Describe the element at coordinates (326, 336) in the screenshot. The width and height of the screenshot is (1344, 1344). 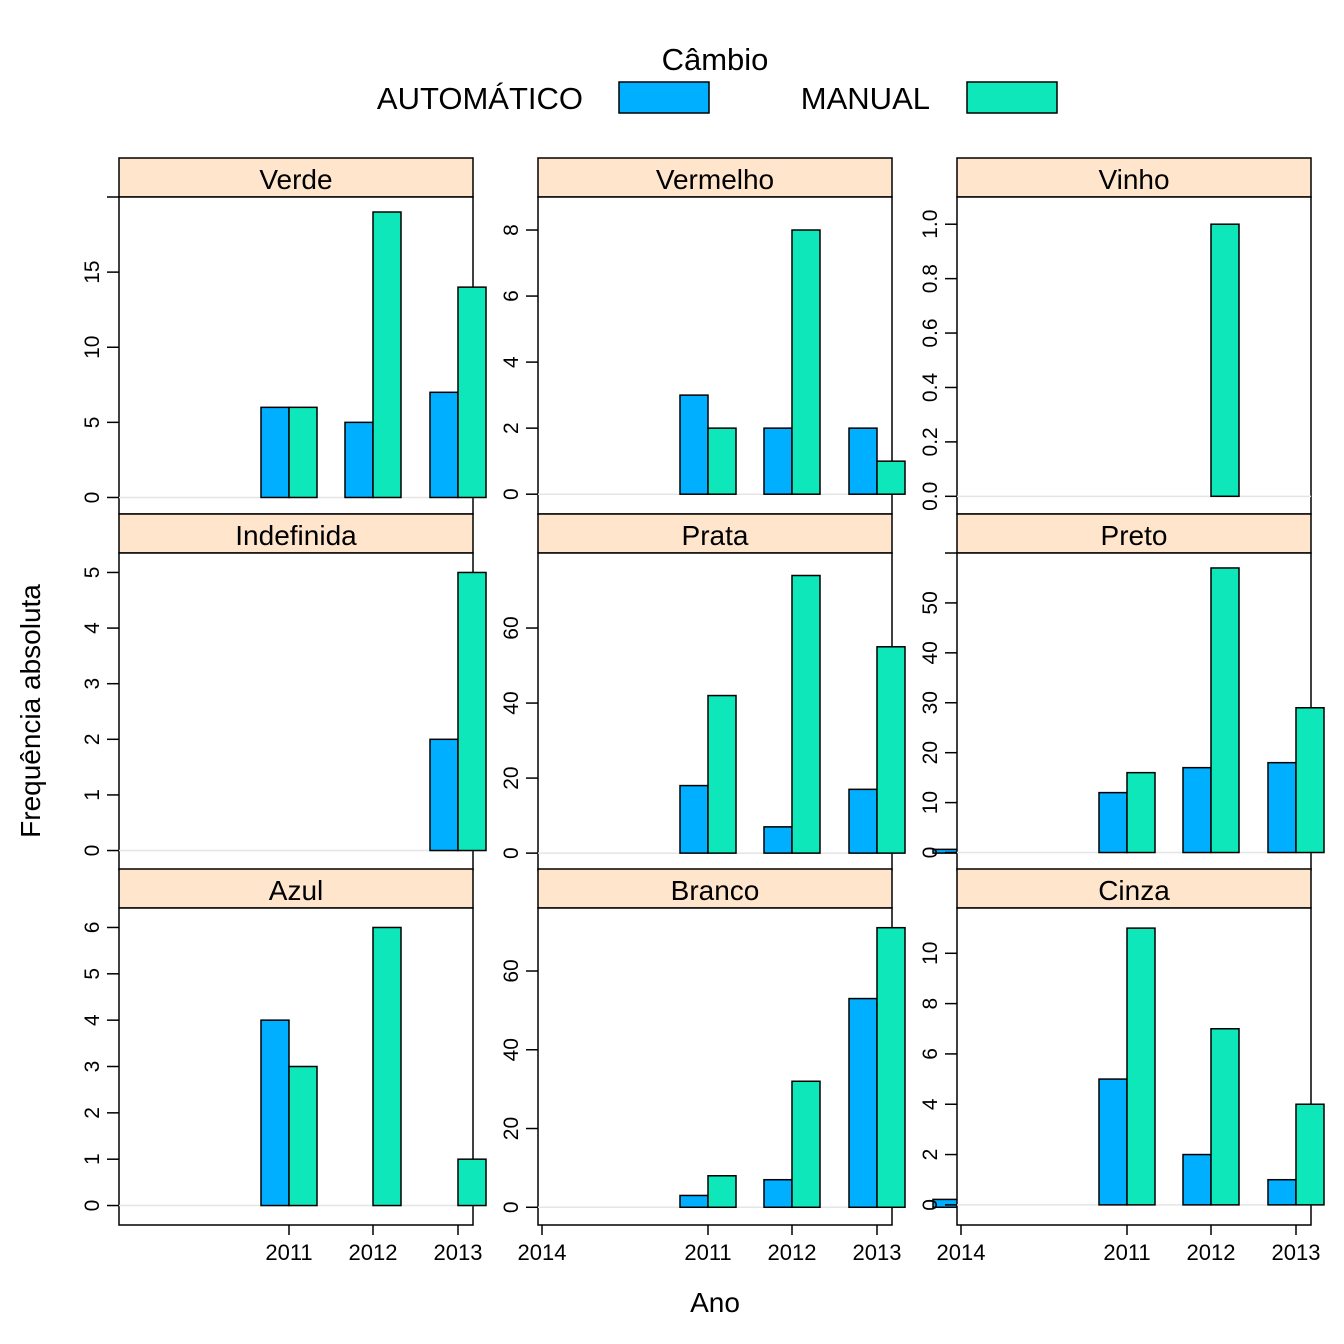
I see `panel-verde: Verde 0 5 10 15` at that location.